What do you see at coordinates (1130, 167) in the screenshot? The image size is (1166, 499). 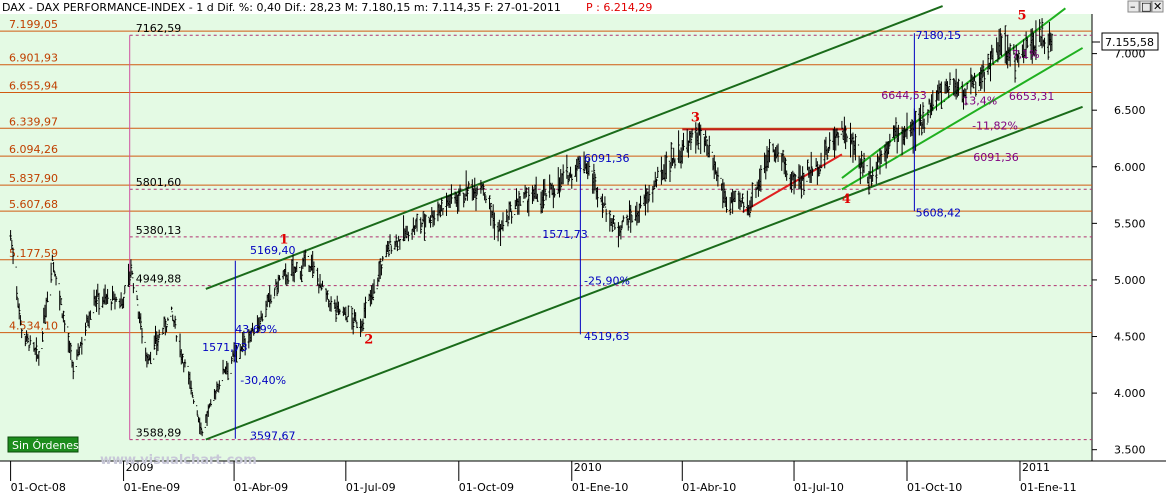 I see `y-tick-label: 6.000` at bounding box center [1130, 167].